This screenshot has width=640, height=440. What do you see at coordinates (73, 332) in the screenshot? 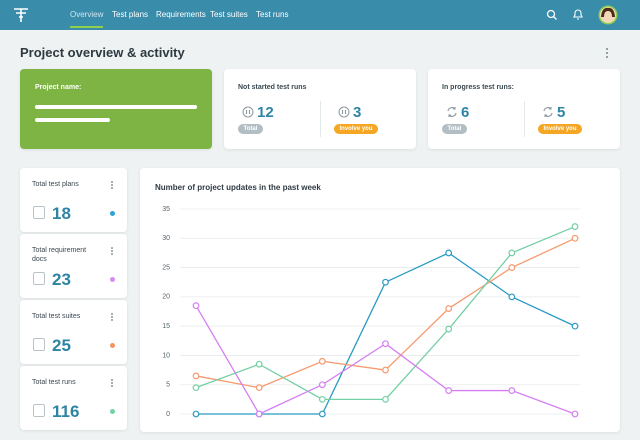
I see `stat-card: Total test suites 25` at bounding box center [73, 332].